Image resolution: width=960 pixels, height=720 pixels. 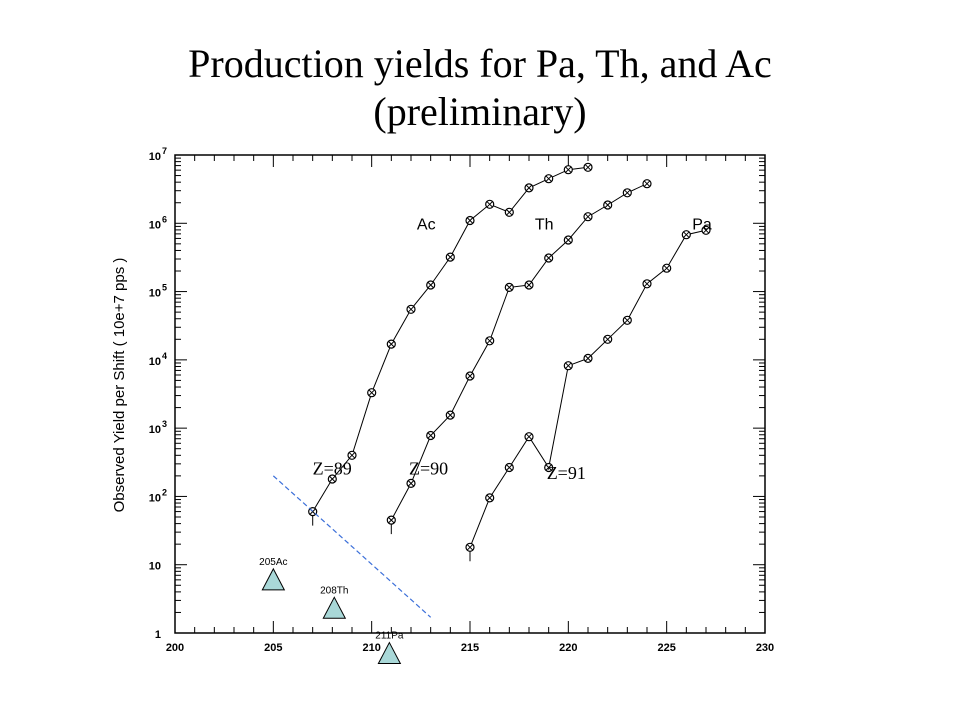 I want to click on z-label: Z=90, so click(x=428, y=468).